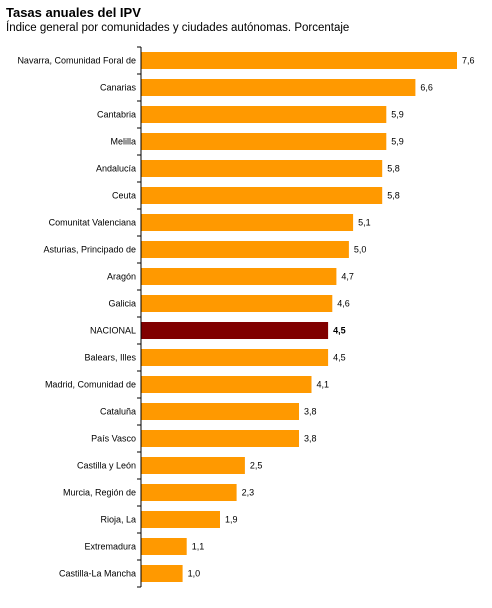 This screenshot has height=608, width=492. What do you see at coordinates (113, 439) in the screenshot?
I see `category-label: País Vasco` at bounding box center [113, 439].